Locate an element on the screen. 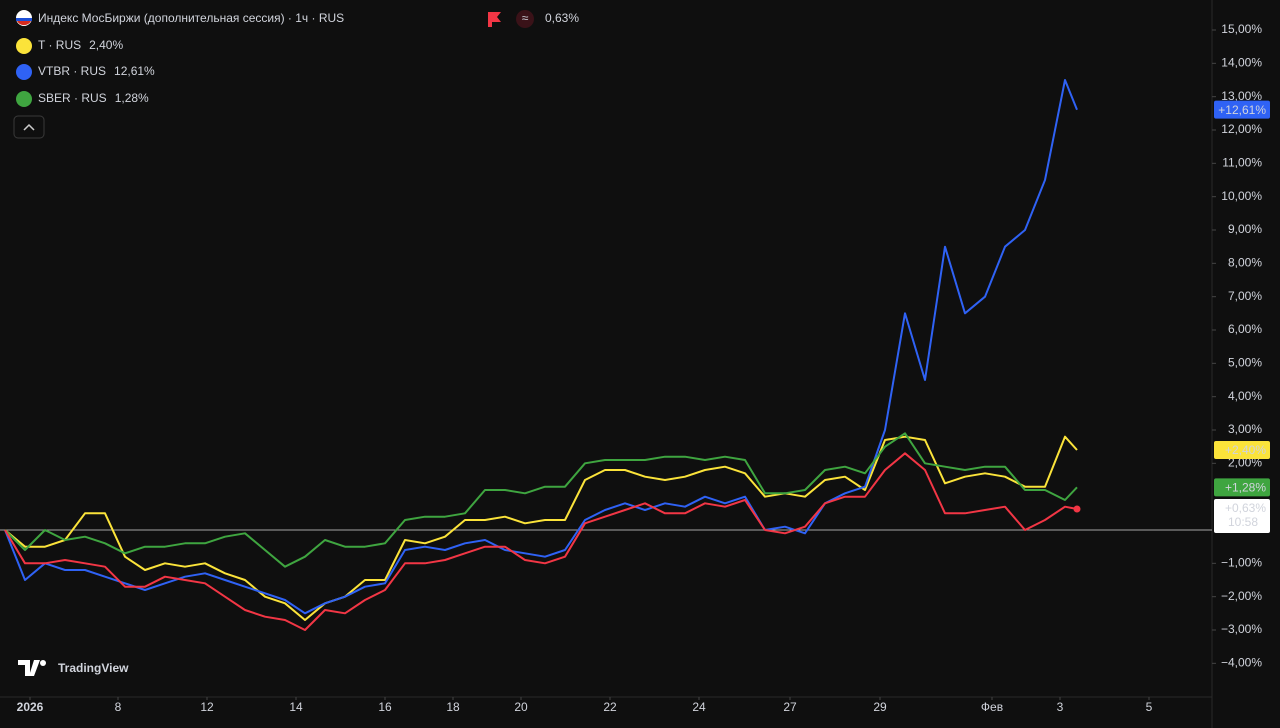 Image resolution: width=1280 pixels, height=728 pixels. last-point is located at coordinates (1077, 509).